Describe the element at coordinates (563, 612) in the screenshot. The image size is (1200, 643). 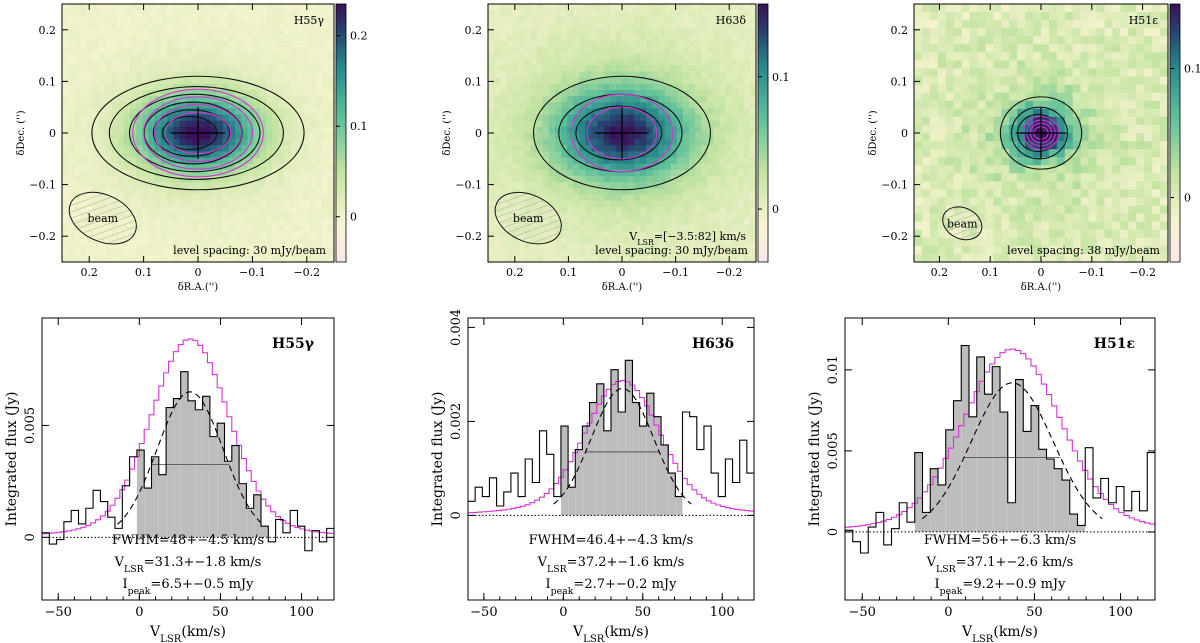
I see `x-tick-label: 0` at that location.